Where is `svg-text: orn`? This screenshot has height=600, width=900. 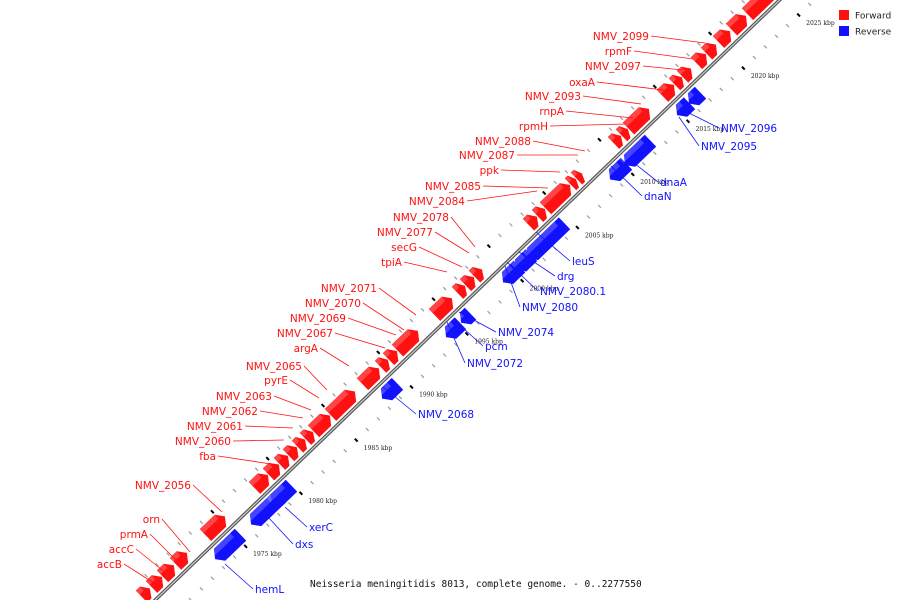
svg-text: orn is located at coordinates (151, 520).